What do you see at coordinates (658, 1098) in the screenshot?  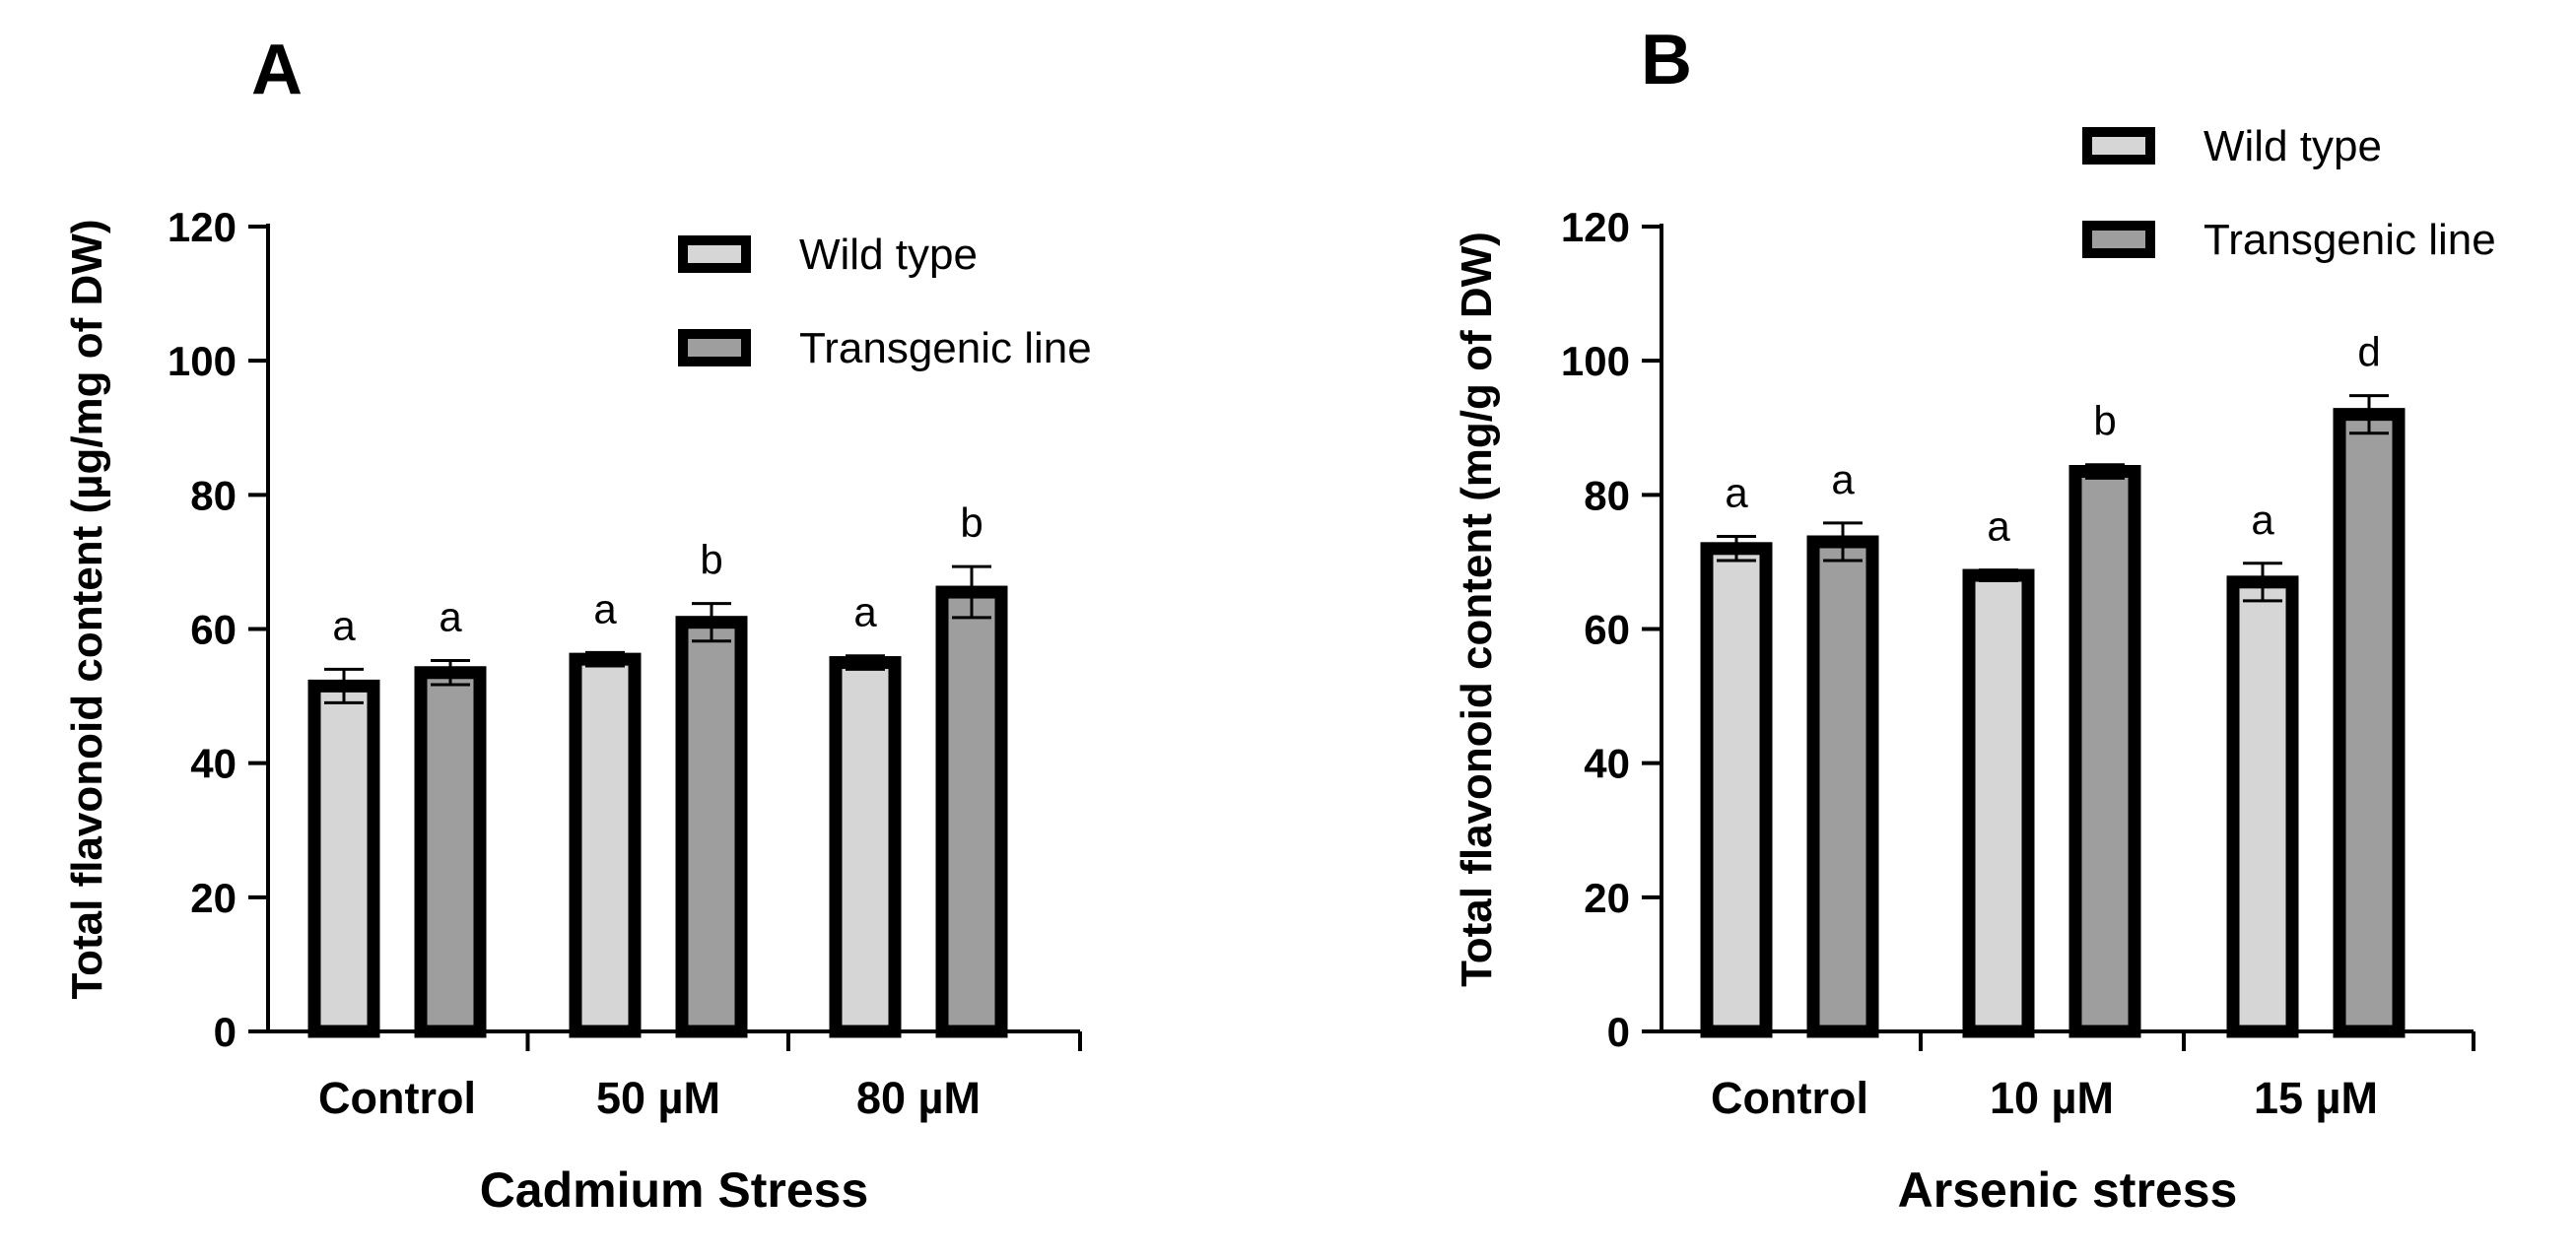 I see `category-label: 50 µM` at bounding box center [658, 1098].